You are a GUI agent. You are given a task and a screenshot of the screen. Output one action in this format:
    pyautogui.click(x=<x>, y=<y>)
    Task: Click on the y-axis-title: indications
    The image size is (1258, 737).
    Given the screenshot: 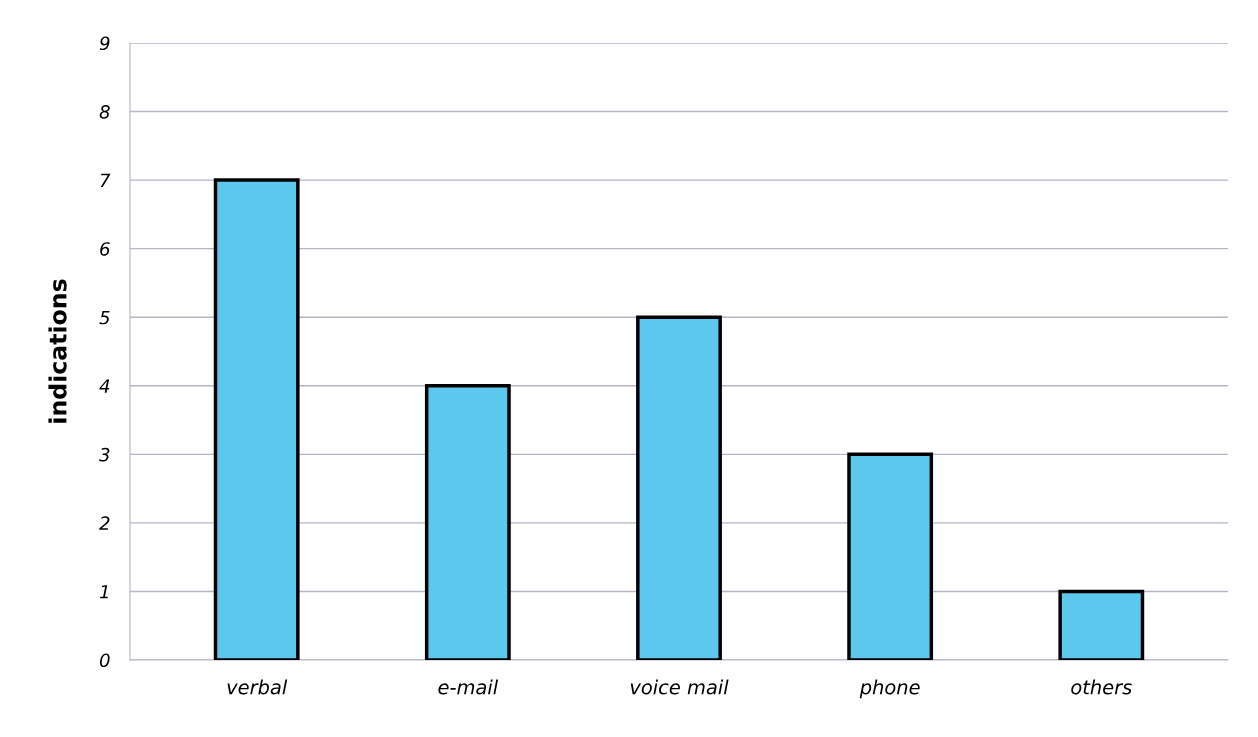 What is the action you would take?
    pyautogui.click(x=57, y=351)
    